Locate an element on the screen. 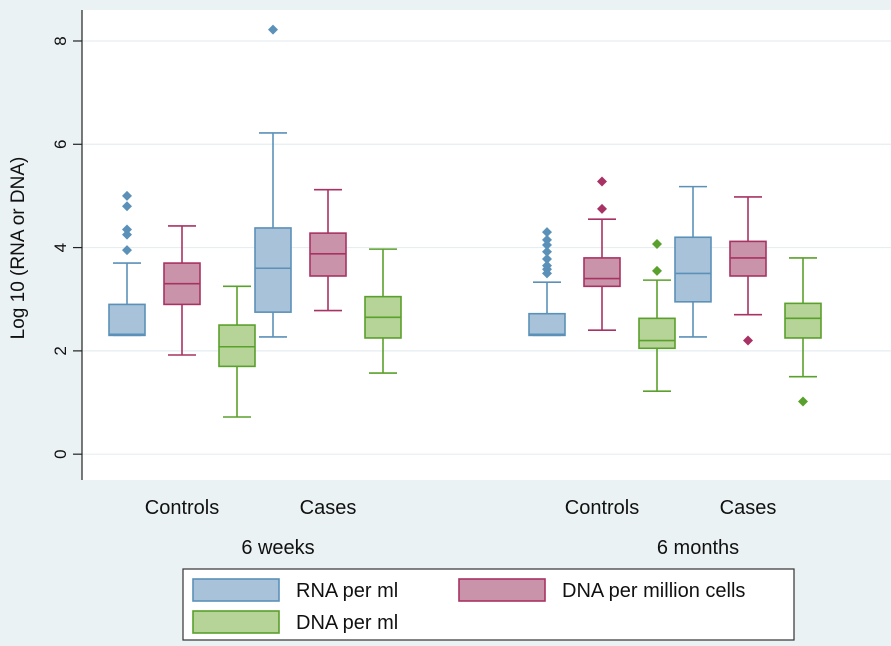 Image resolution: width=891 pixels, height=646 pixels. legend-item-dna_cells: DNA per million cells is located at coordinates (601, 590).